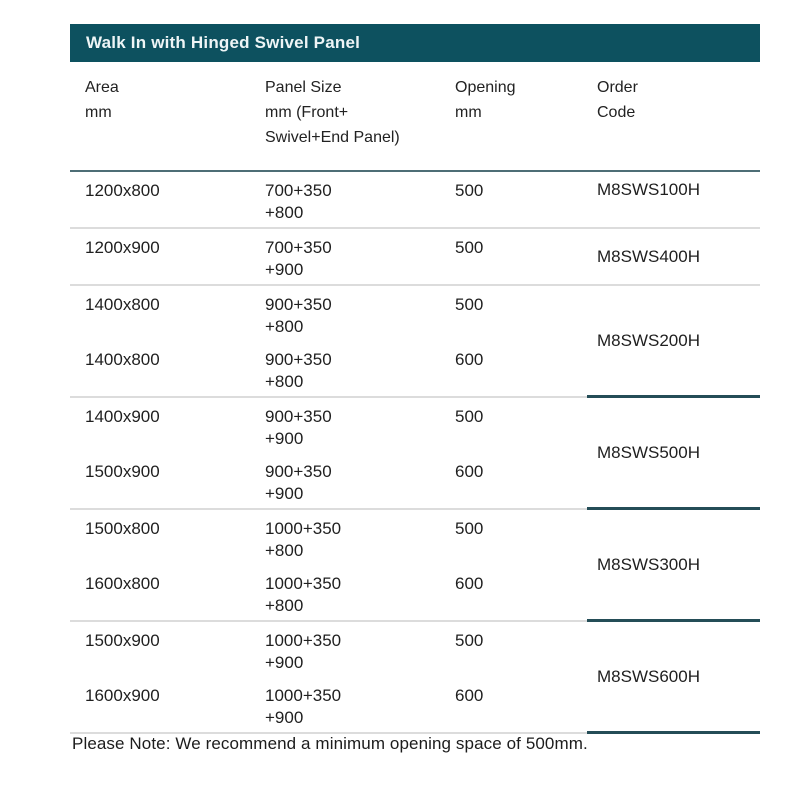 The image size is (800, 800). I want to click on table-row-group: 1200x900 700+350 +900 500 M8SWS400H, so click(415, 255).